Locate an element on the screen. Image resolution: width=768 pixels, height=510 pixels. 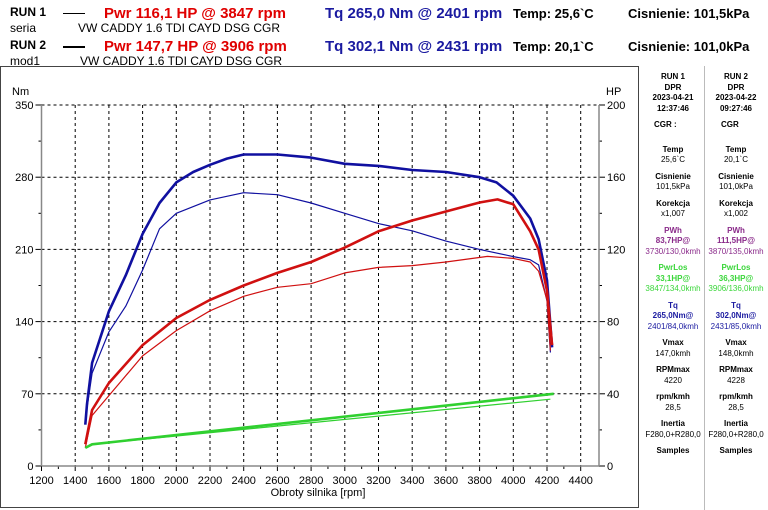
y-left-tick-label: 70 is located at coordinates (27, 395).